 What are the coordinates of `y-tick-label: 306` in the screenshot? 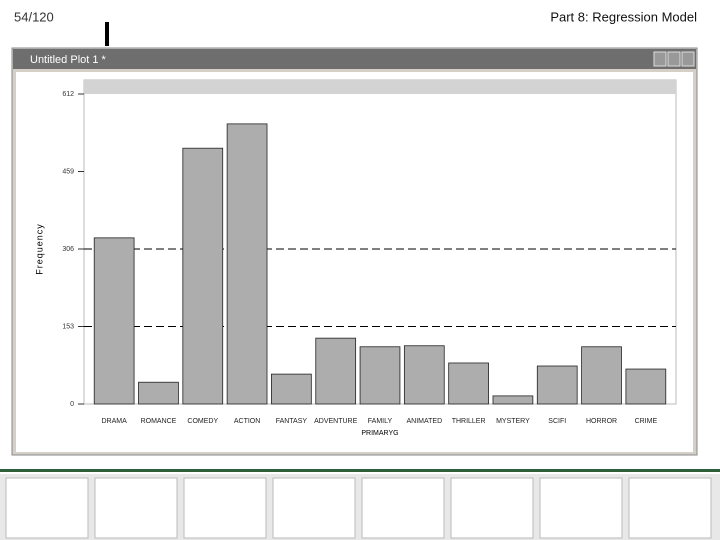 It's located at (68, 249).